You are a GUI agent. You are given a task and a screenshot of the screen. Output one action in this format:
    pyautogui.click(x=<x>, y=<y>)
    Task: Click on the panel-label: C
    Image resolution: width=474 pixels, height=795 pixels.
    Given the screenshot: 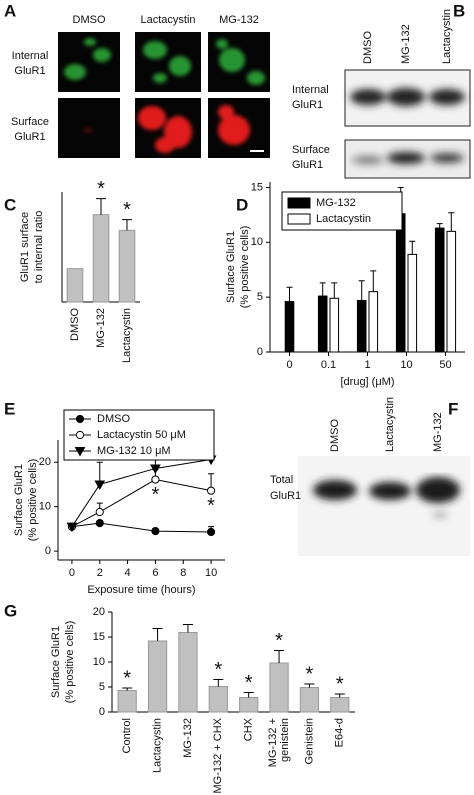 What is the action you would take?
    pyautogui.click(x=10, y=204)
    